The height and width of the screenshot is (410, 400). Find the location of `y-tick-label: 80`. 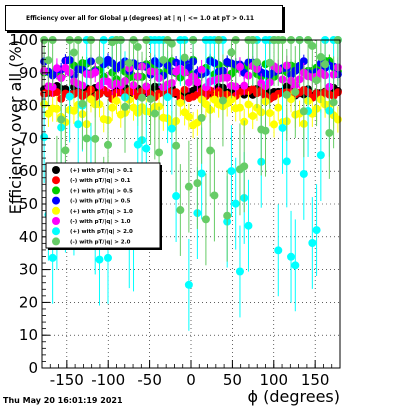

y-tick-label: 80 is located at coordinates (28, 106).